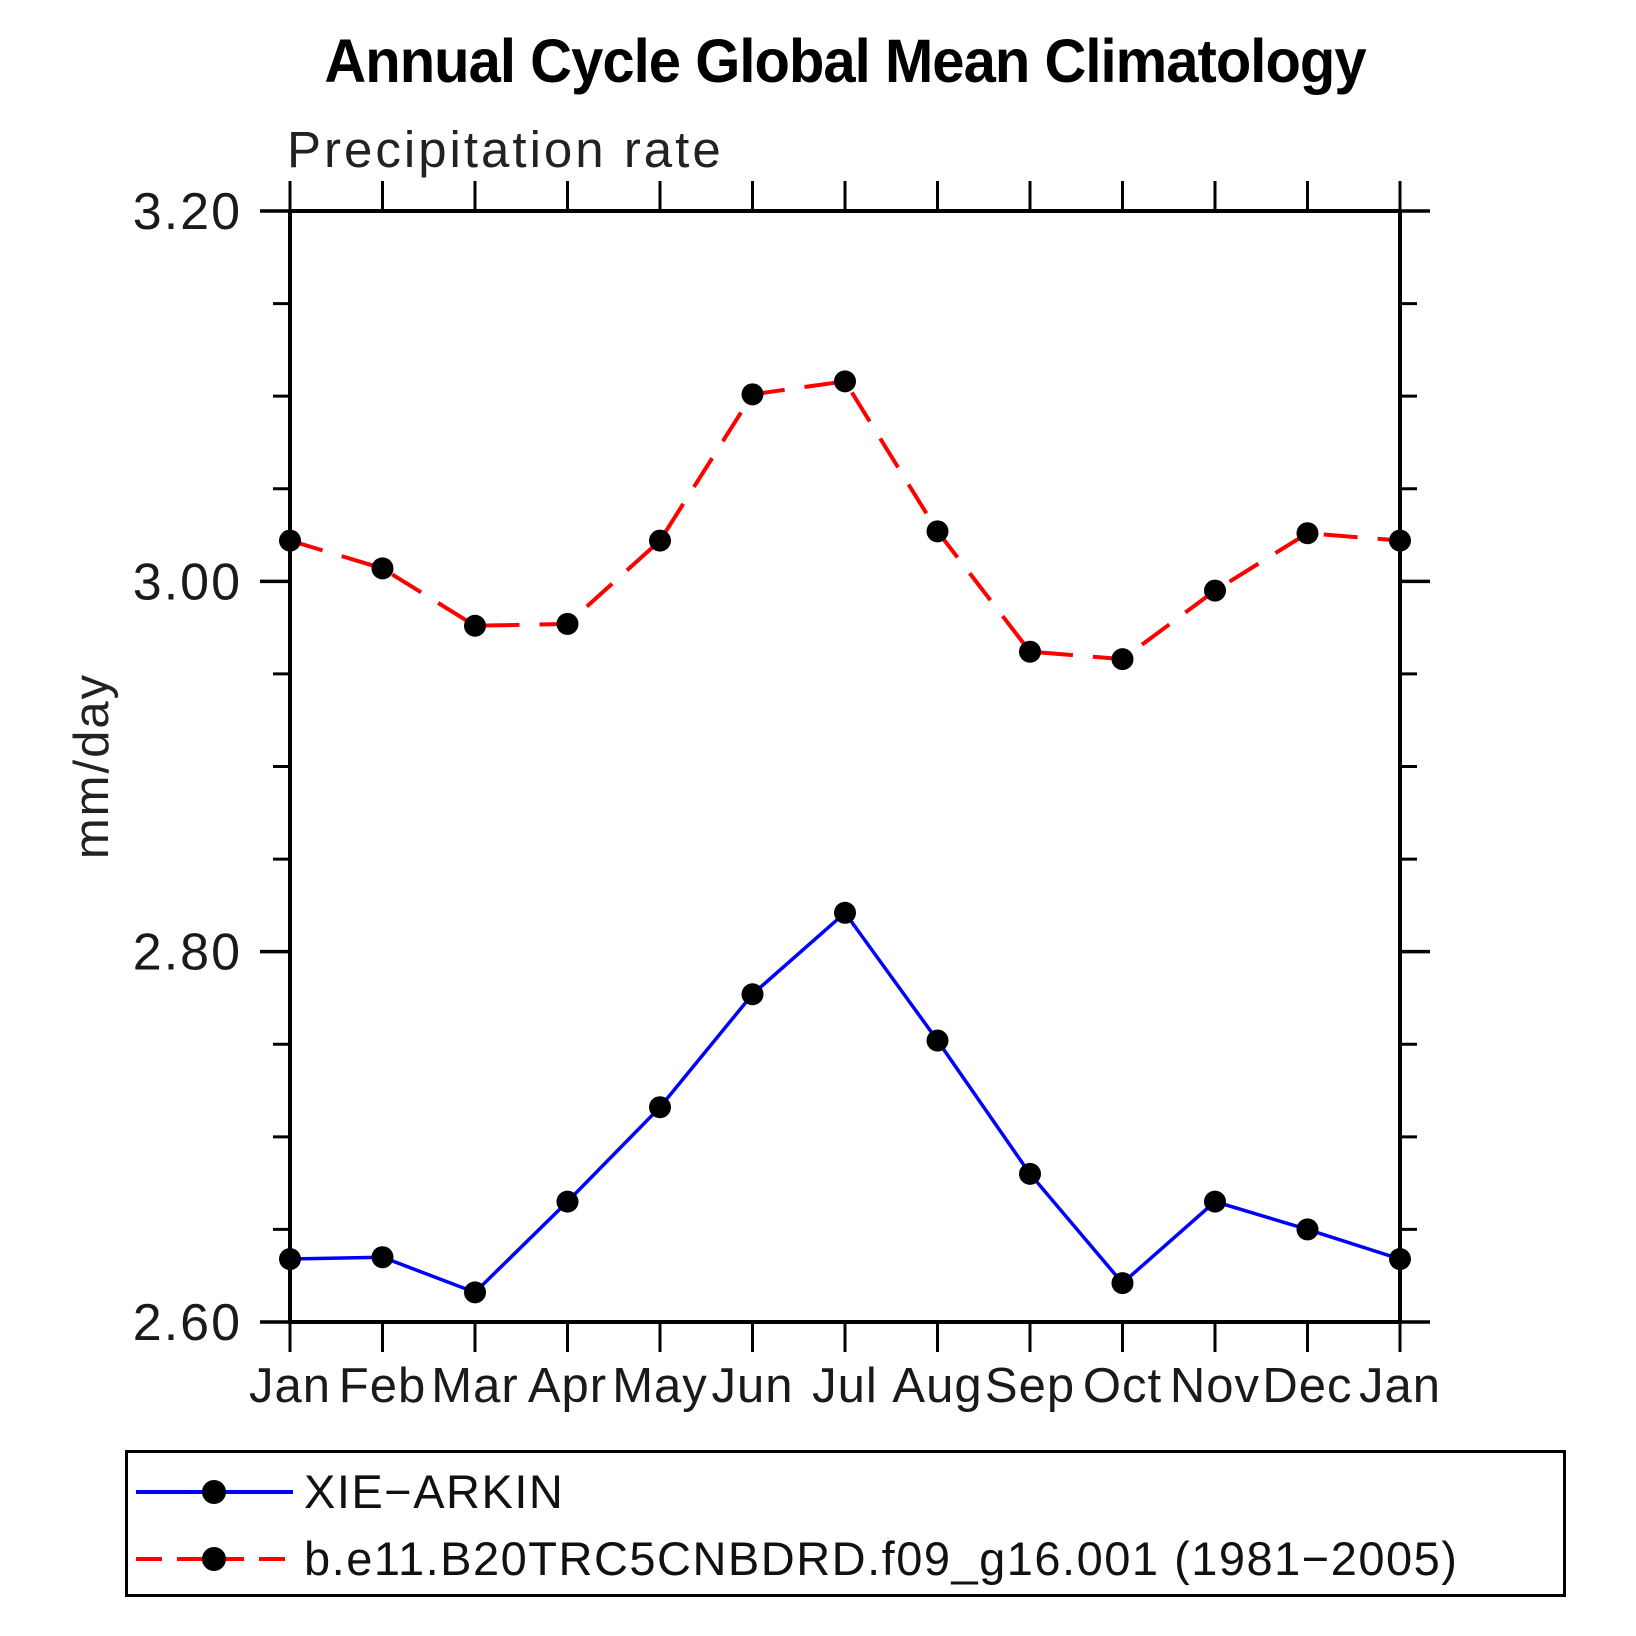 Image resolution: width=1636 pixels, height=1636 pixels. I want to click on x-tick-label: Apr, so click(567, 1386).